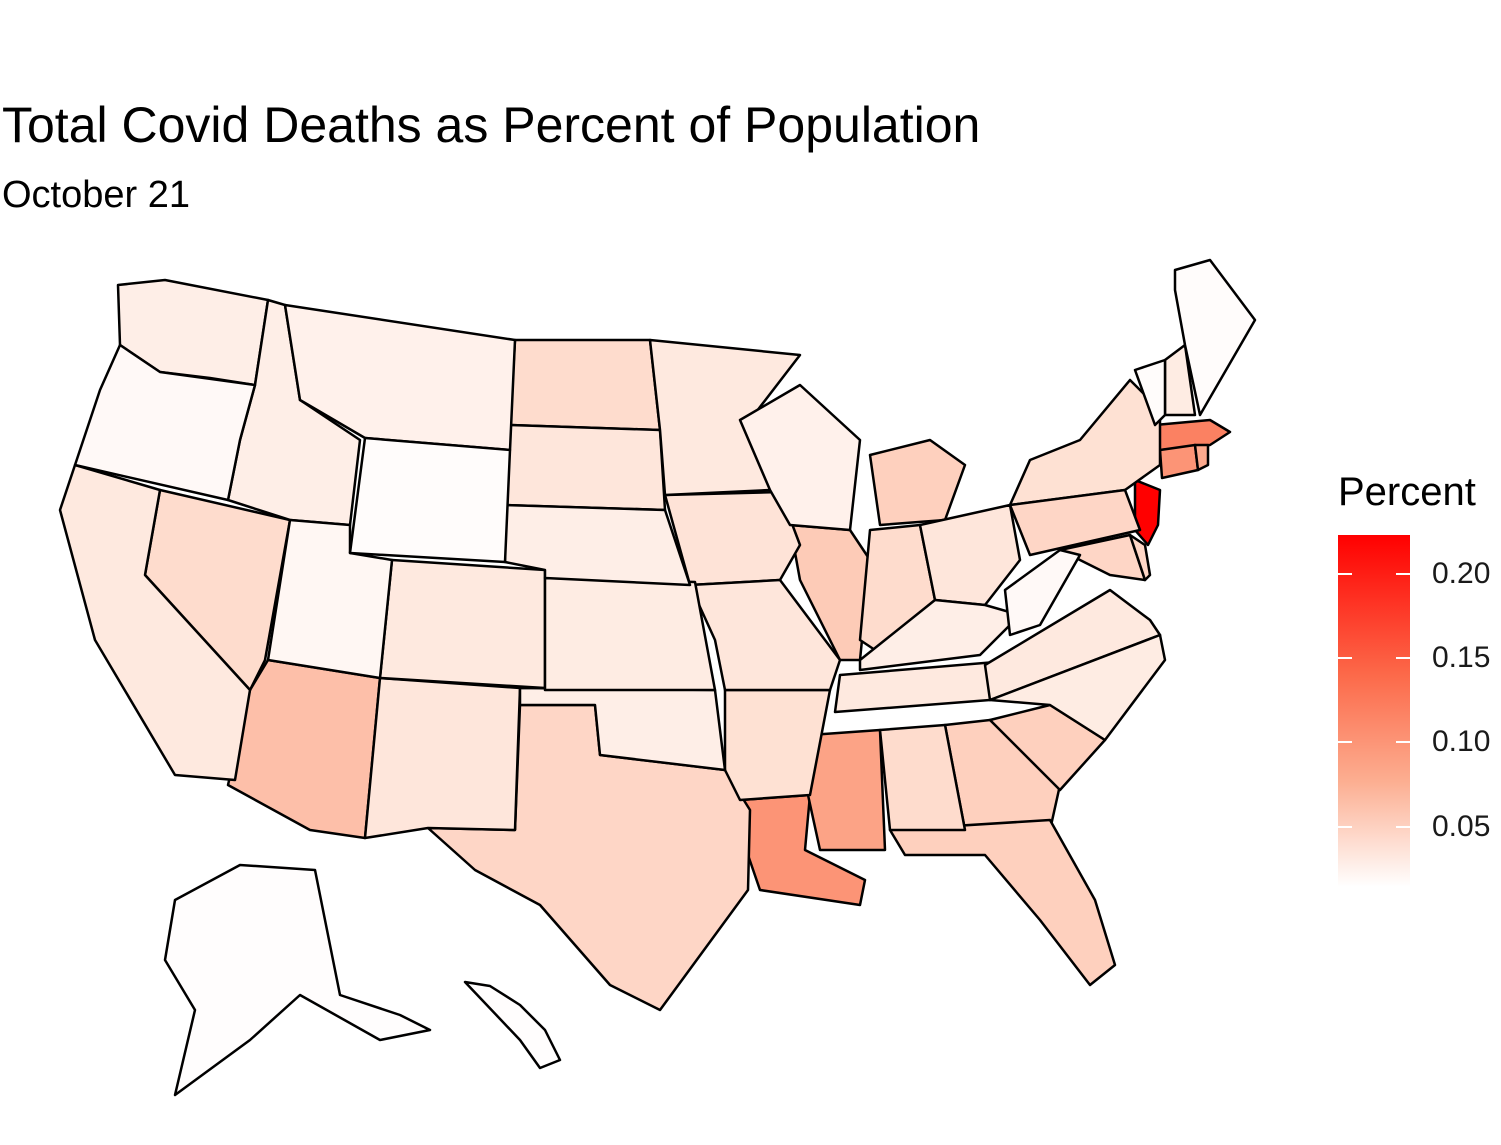  Describe the element at coordinates (917, 482) in the screenshot. I see `state-michigan` at that location.